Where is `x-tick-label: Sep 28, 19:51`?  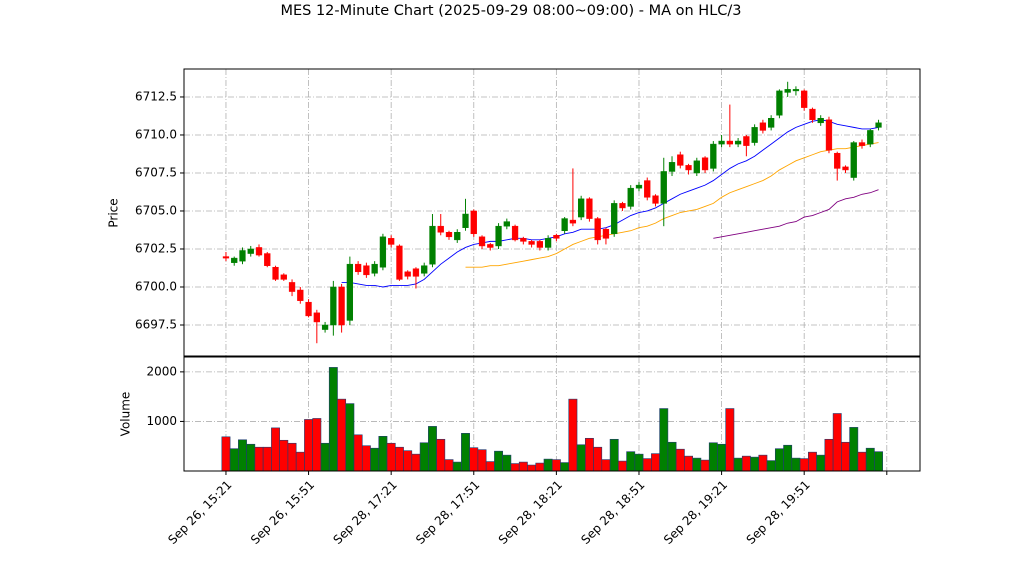
x-tick-label: Sep 28, 19:51 is located at coordinates (778, 512).